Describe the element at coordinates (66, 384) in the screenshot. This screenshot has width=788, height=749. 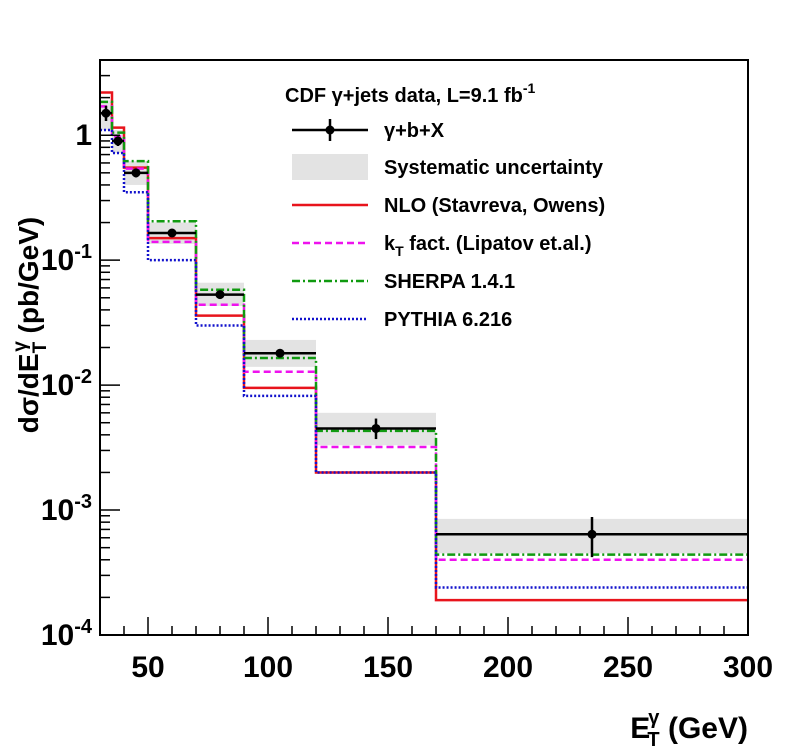
I see `y-tick-label: 10⁻²` at that location.